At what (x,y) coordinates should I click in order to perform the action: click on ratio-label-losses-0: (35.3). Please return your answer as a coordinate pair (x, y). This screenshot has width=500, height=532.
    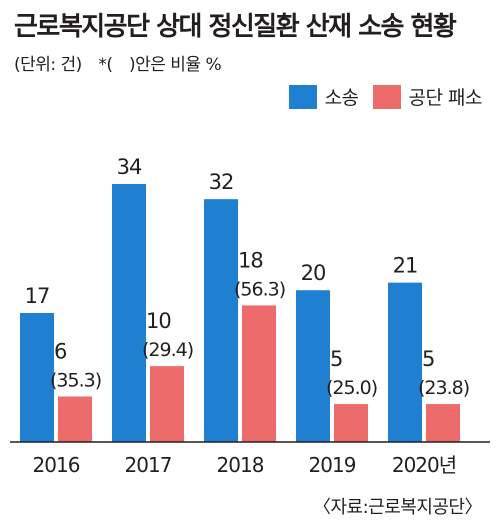
    Looking at the image, I should click on (75, 380).